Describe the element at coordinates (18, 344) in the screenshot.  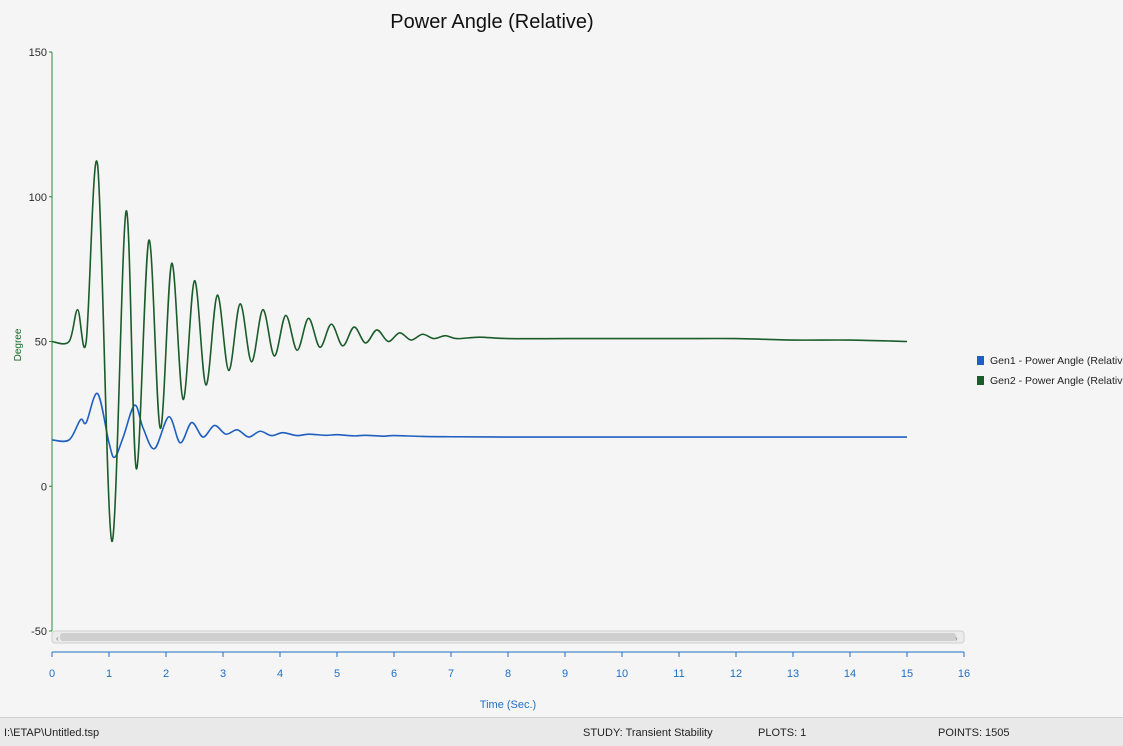
I see `y-axis-label: Degree` at that location.